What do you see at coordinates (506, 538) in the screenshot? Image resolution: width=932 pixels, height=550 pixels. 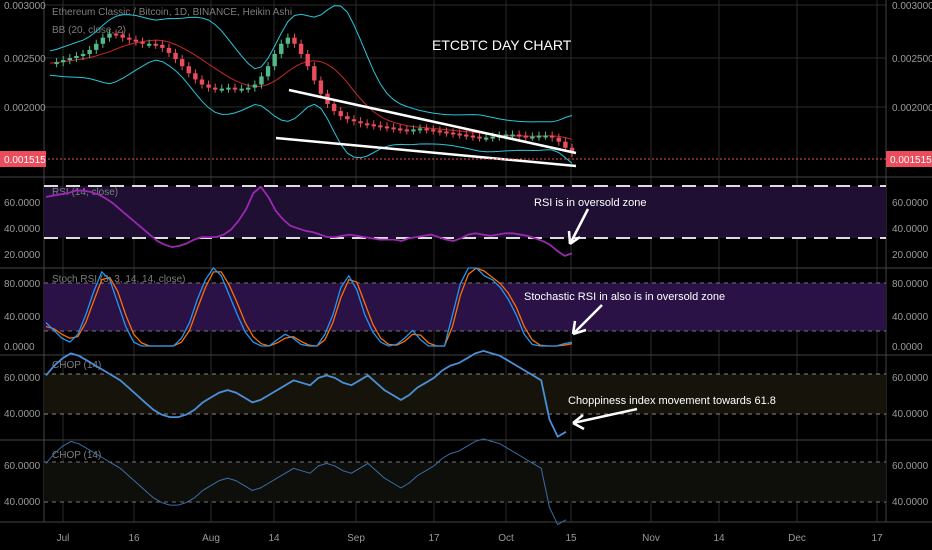 I see `x-tick-label: Oct` at bounding box center [506, 538].